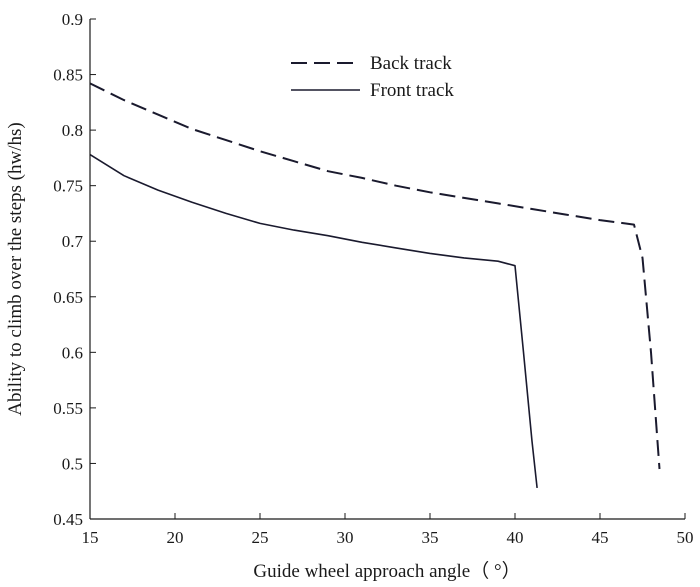 The height and width of the screenshot is (587, 700). What do you see at coordinates (685, 537) in the screenshot?
I see `x-tick-label: 50` at bounding box center [685, 537].